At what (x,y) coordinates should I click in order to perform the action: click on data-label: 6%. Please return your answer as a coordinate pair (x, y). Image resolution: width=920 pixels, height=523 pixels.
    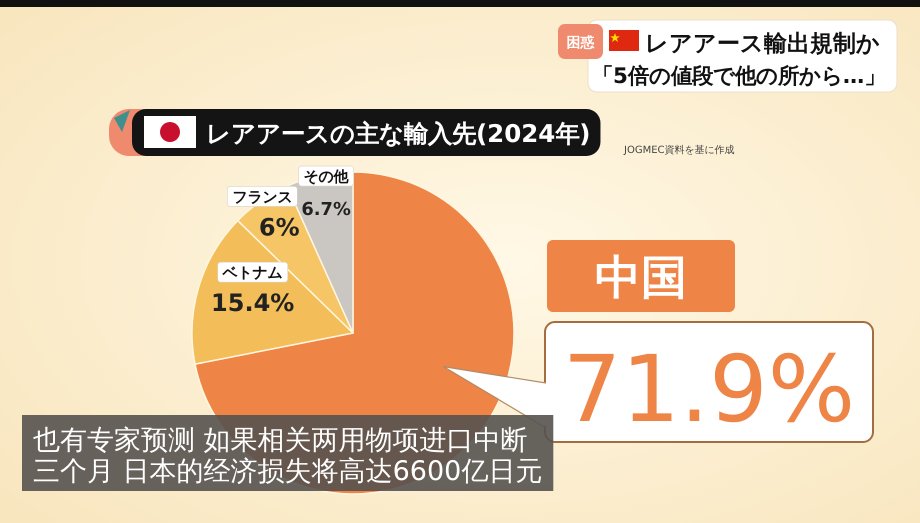
    Looking at the image, I should click on (279, 227).